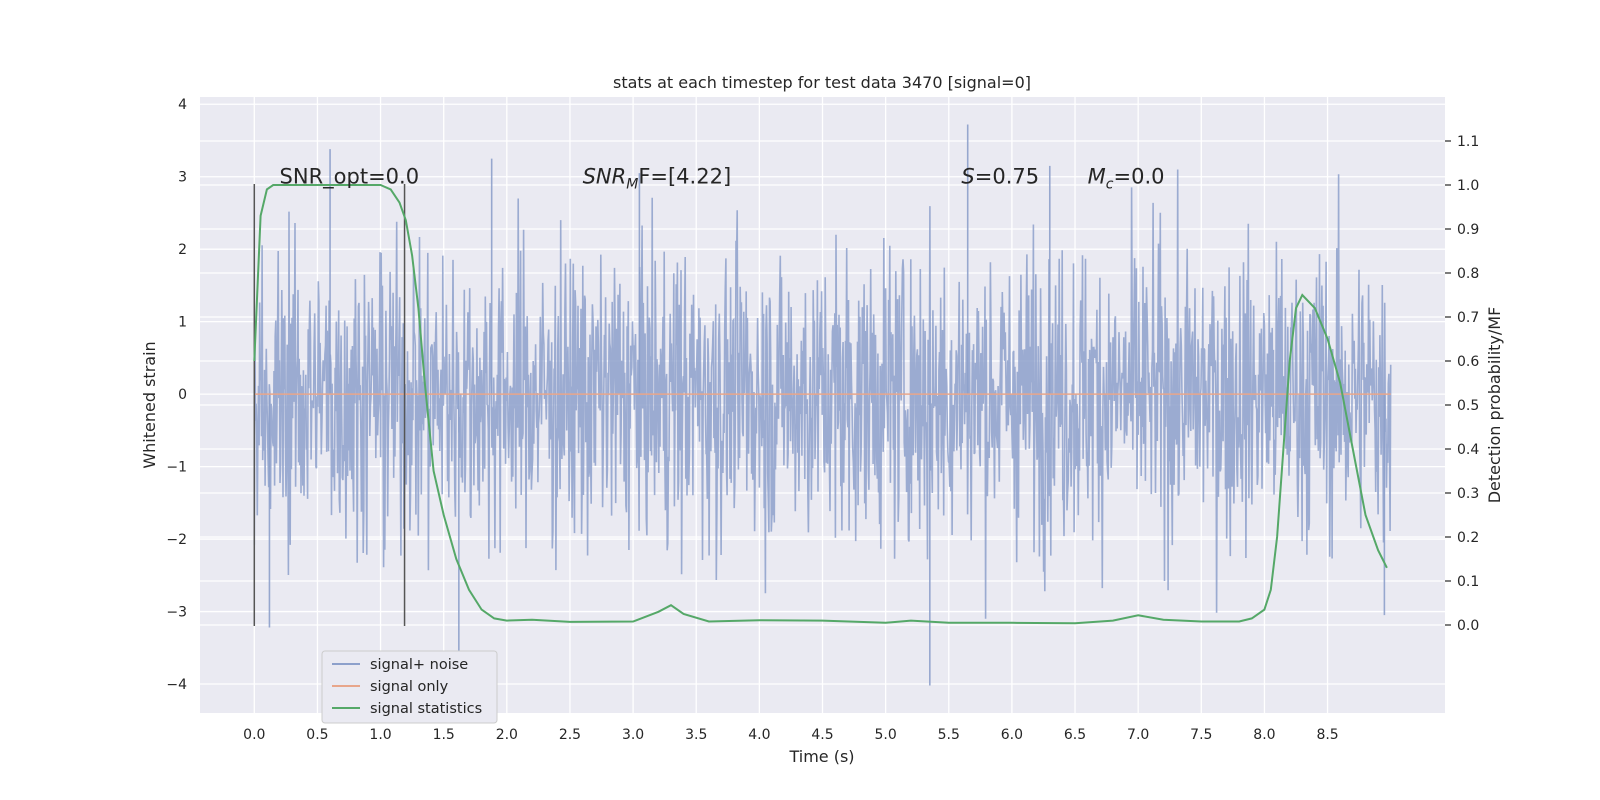 The width and height of the screenshot is (1600, 800). Describe the element at coordinates (182, 105) in the screenshot. I see `y-tick-label-8: 4` at that location.